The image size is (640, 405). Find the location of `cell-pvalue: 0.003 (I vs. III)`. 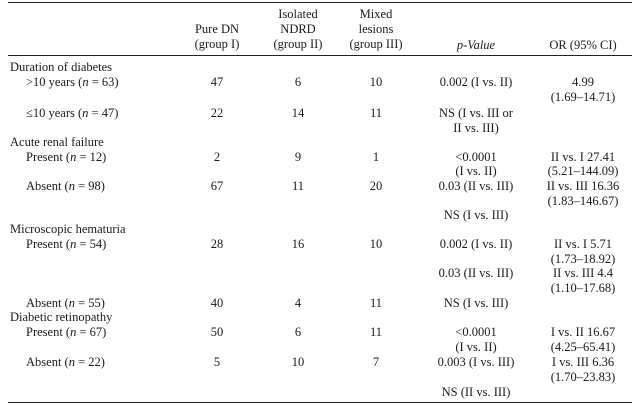

cell-pvalue: 0.003 (I vs. III) is located at coordinates (476, 362).